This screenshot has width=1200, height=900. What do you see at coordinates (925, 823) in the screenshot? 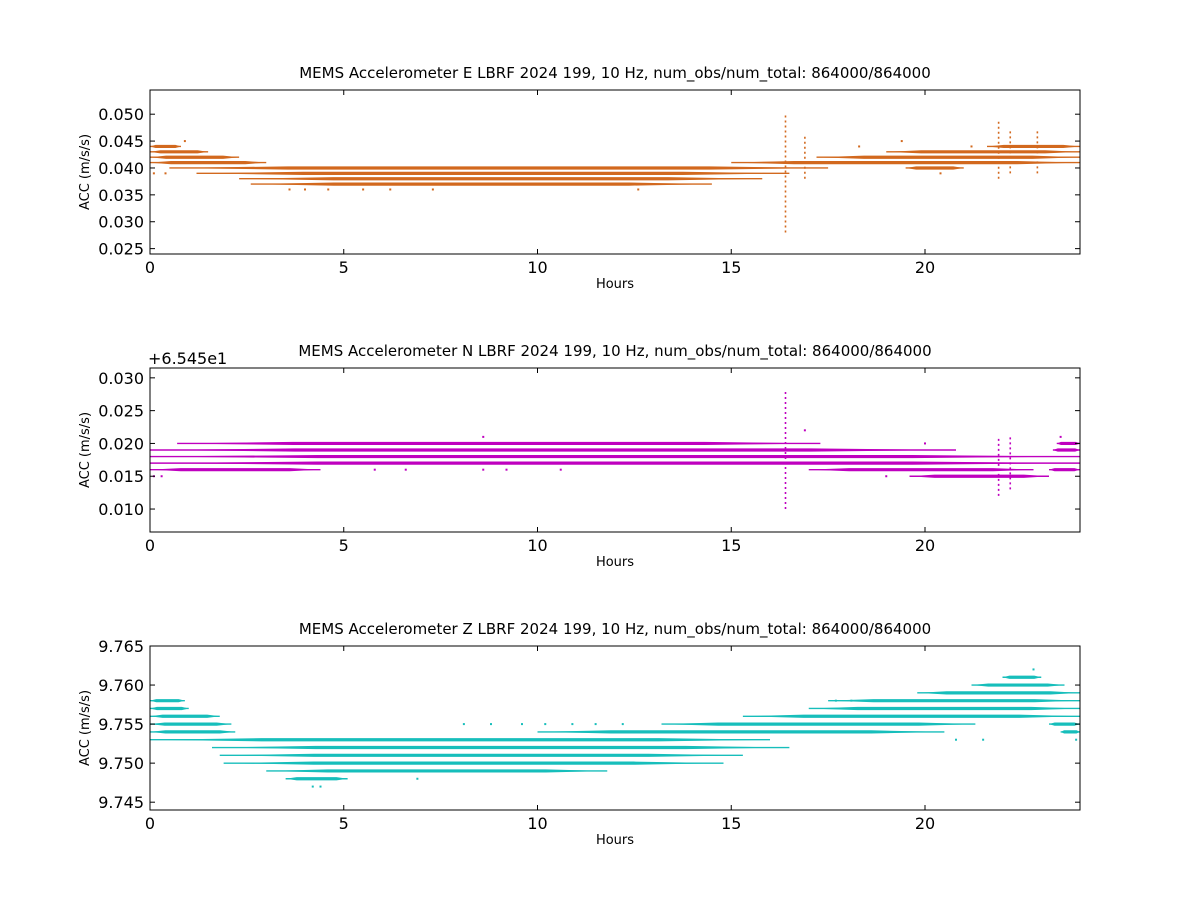
I see `panel-z-x-tick-label-4: 20` at bounding box center [925, 823].